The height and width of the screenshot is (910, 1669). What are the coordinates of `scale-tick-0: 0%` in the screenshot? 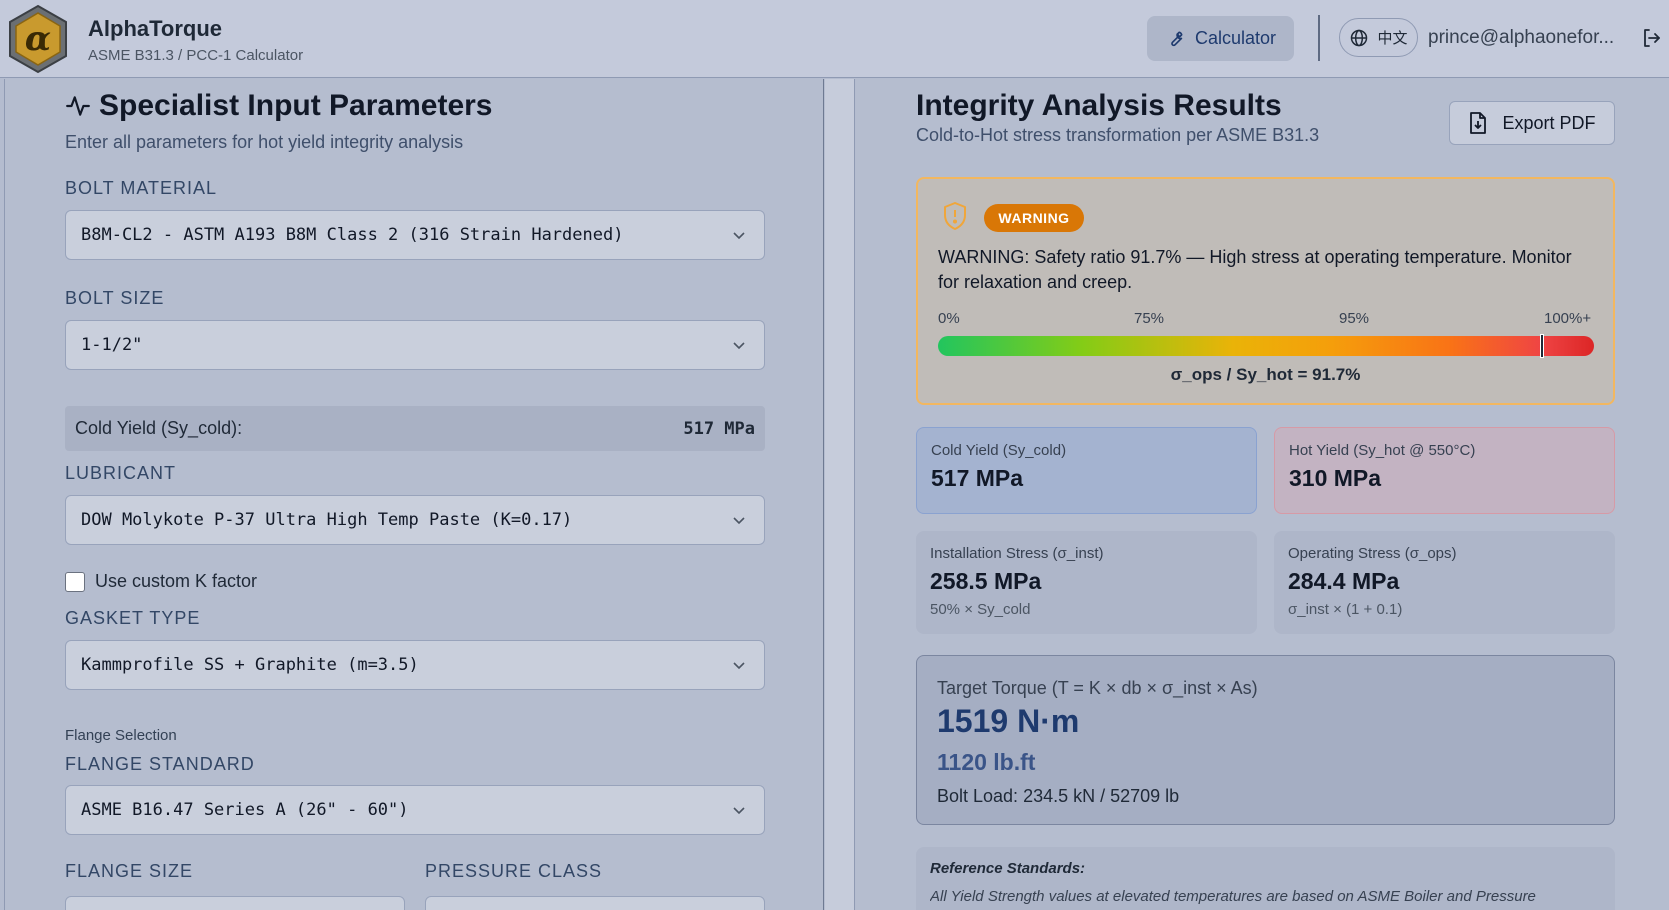 It's located at (949, 318).